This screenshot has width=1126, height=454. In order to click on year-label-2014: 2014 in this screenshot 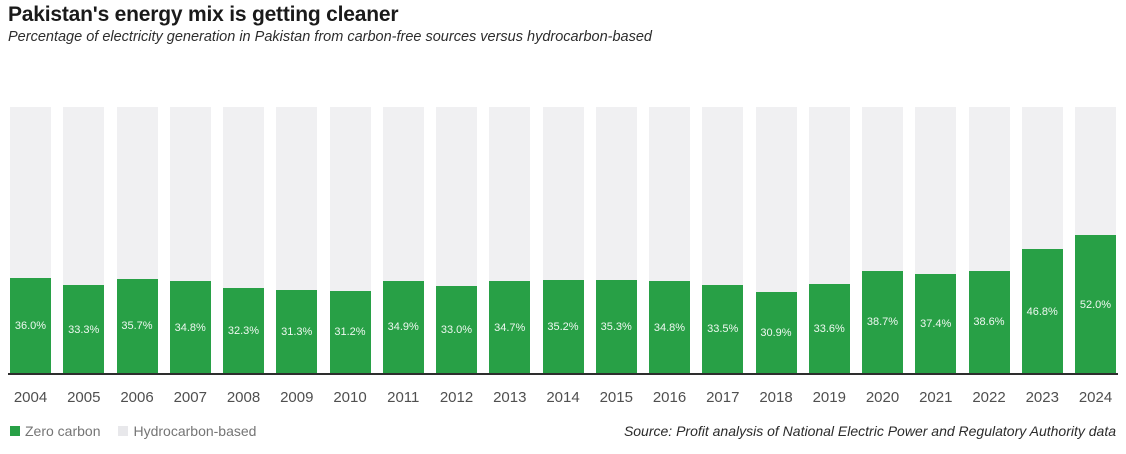, I will do `click(563, 397)`.